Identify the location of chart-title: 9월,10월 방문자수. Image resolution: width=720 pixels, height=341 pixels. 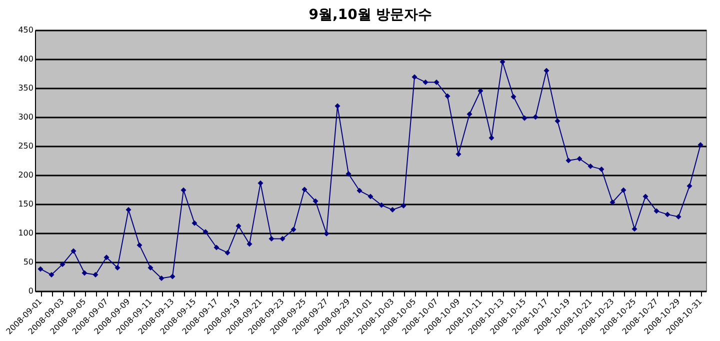
(370, 15).